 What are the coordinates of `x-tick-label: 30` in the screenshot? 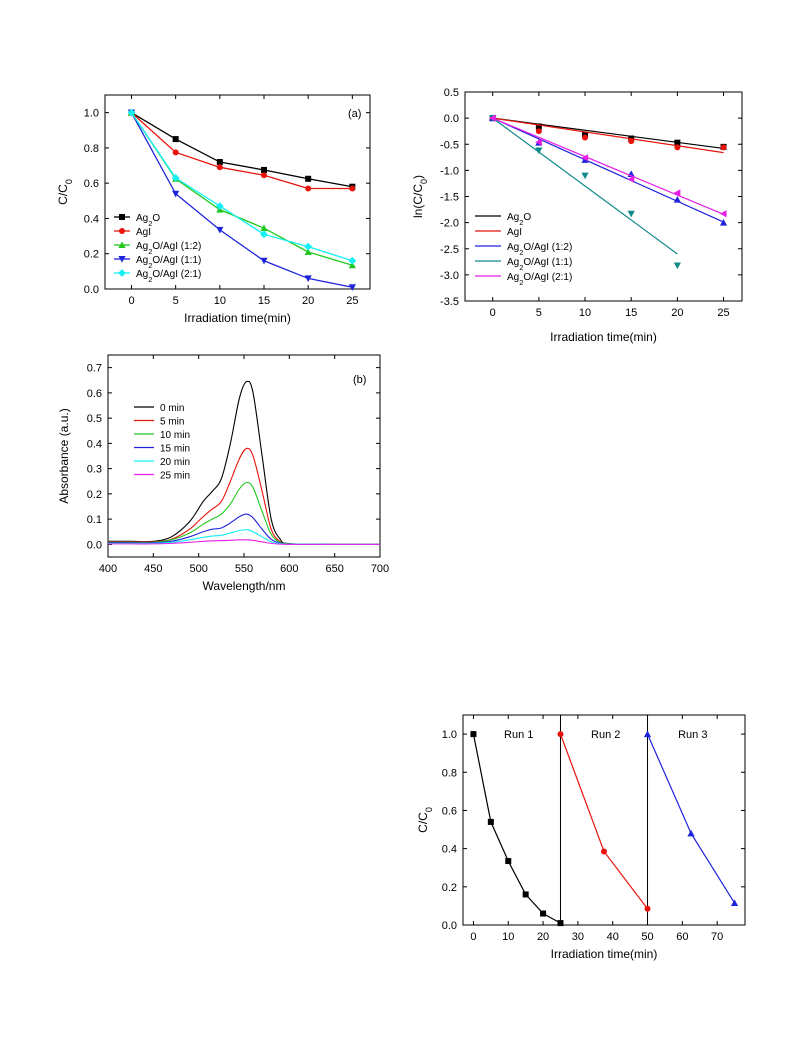 It's located at (578, 937).